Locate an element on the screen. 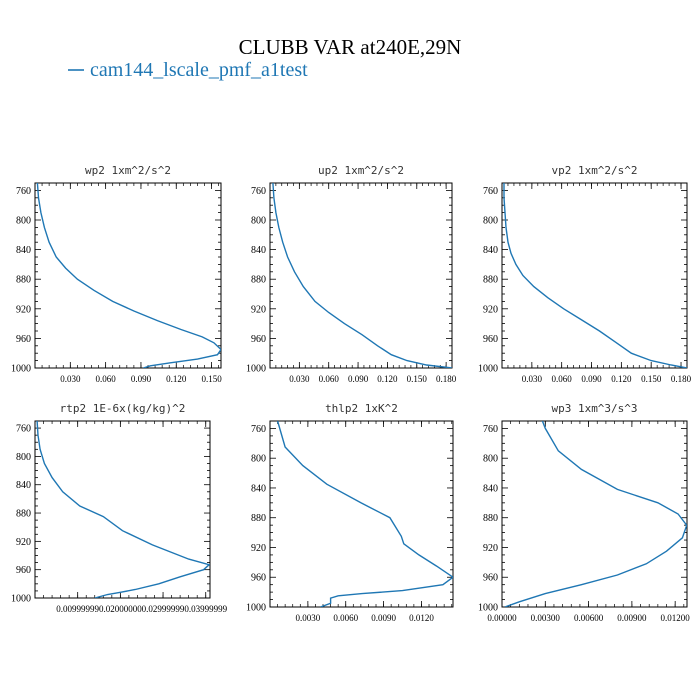 The width and height of the screenshot is (700, 700). panel-title: thlp2 1xK^2 is located at coordinates (361, 408).